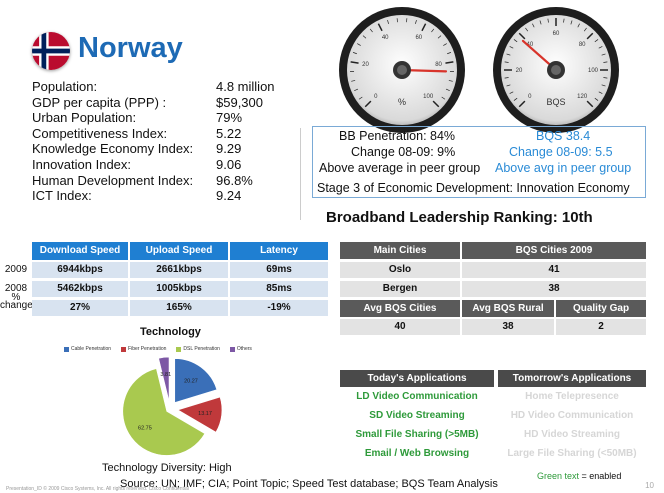 Image resolution: width=664 pixels, height=493 pixels. What do you see at coordinates (279, 270) in the screenshot?
I see `speed-table-cell: 69ms` at bounding box center [279, 270].